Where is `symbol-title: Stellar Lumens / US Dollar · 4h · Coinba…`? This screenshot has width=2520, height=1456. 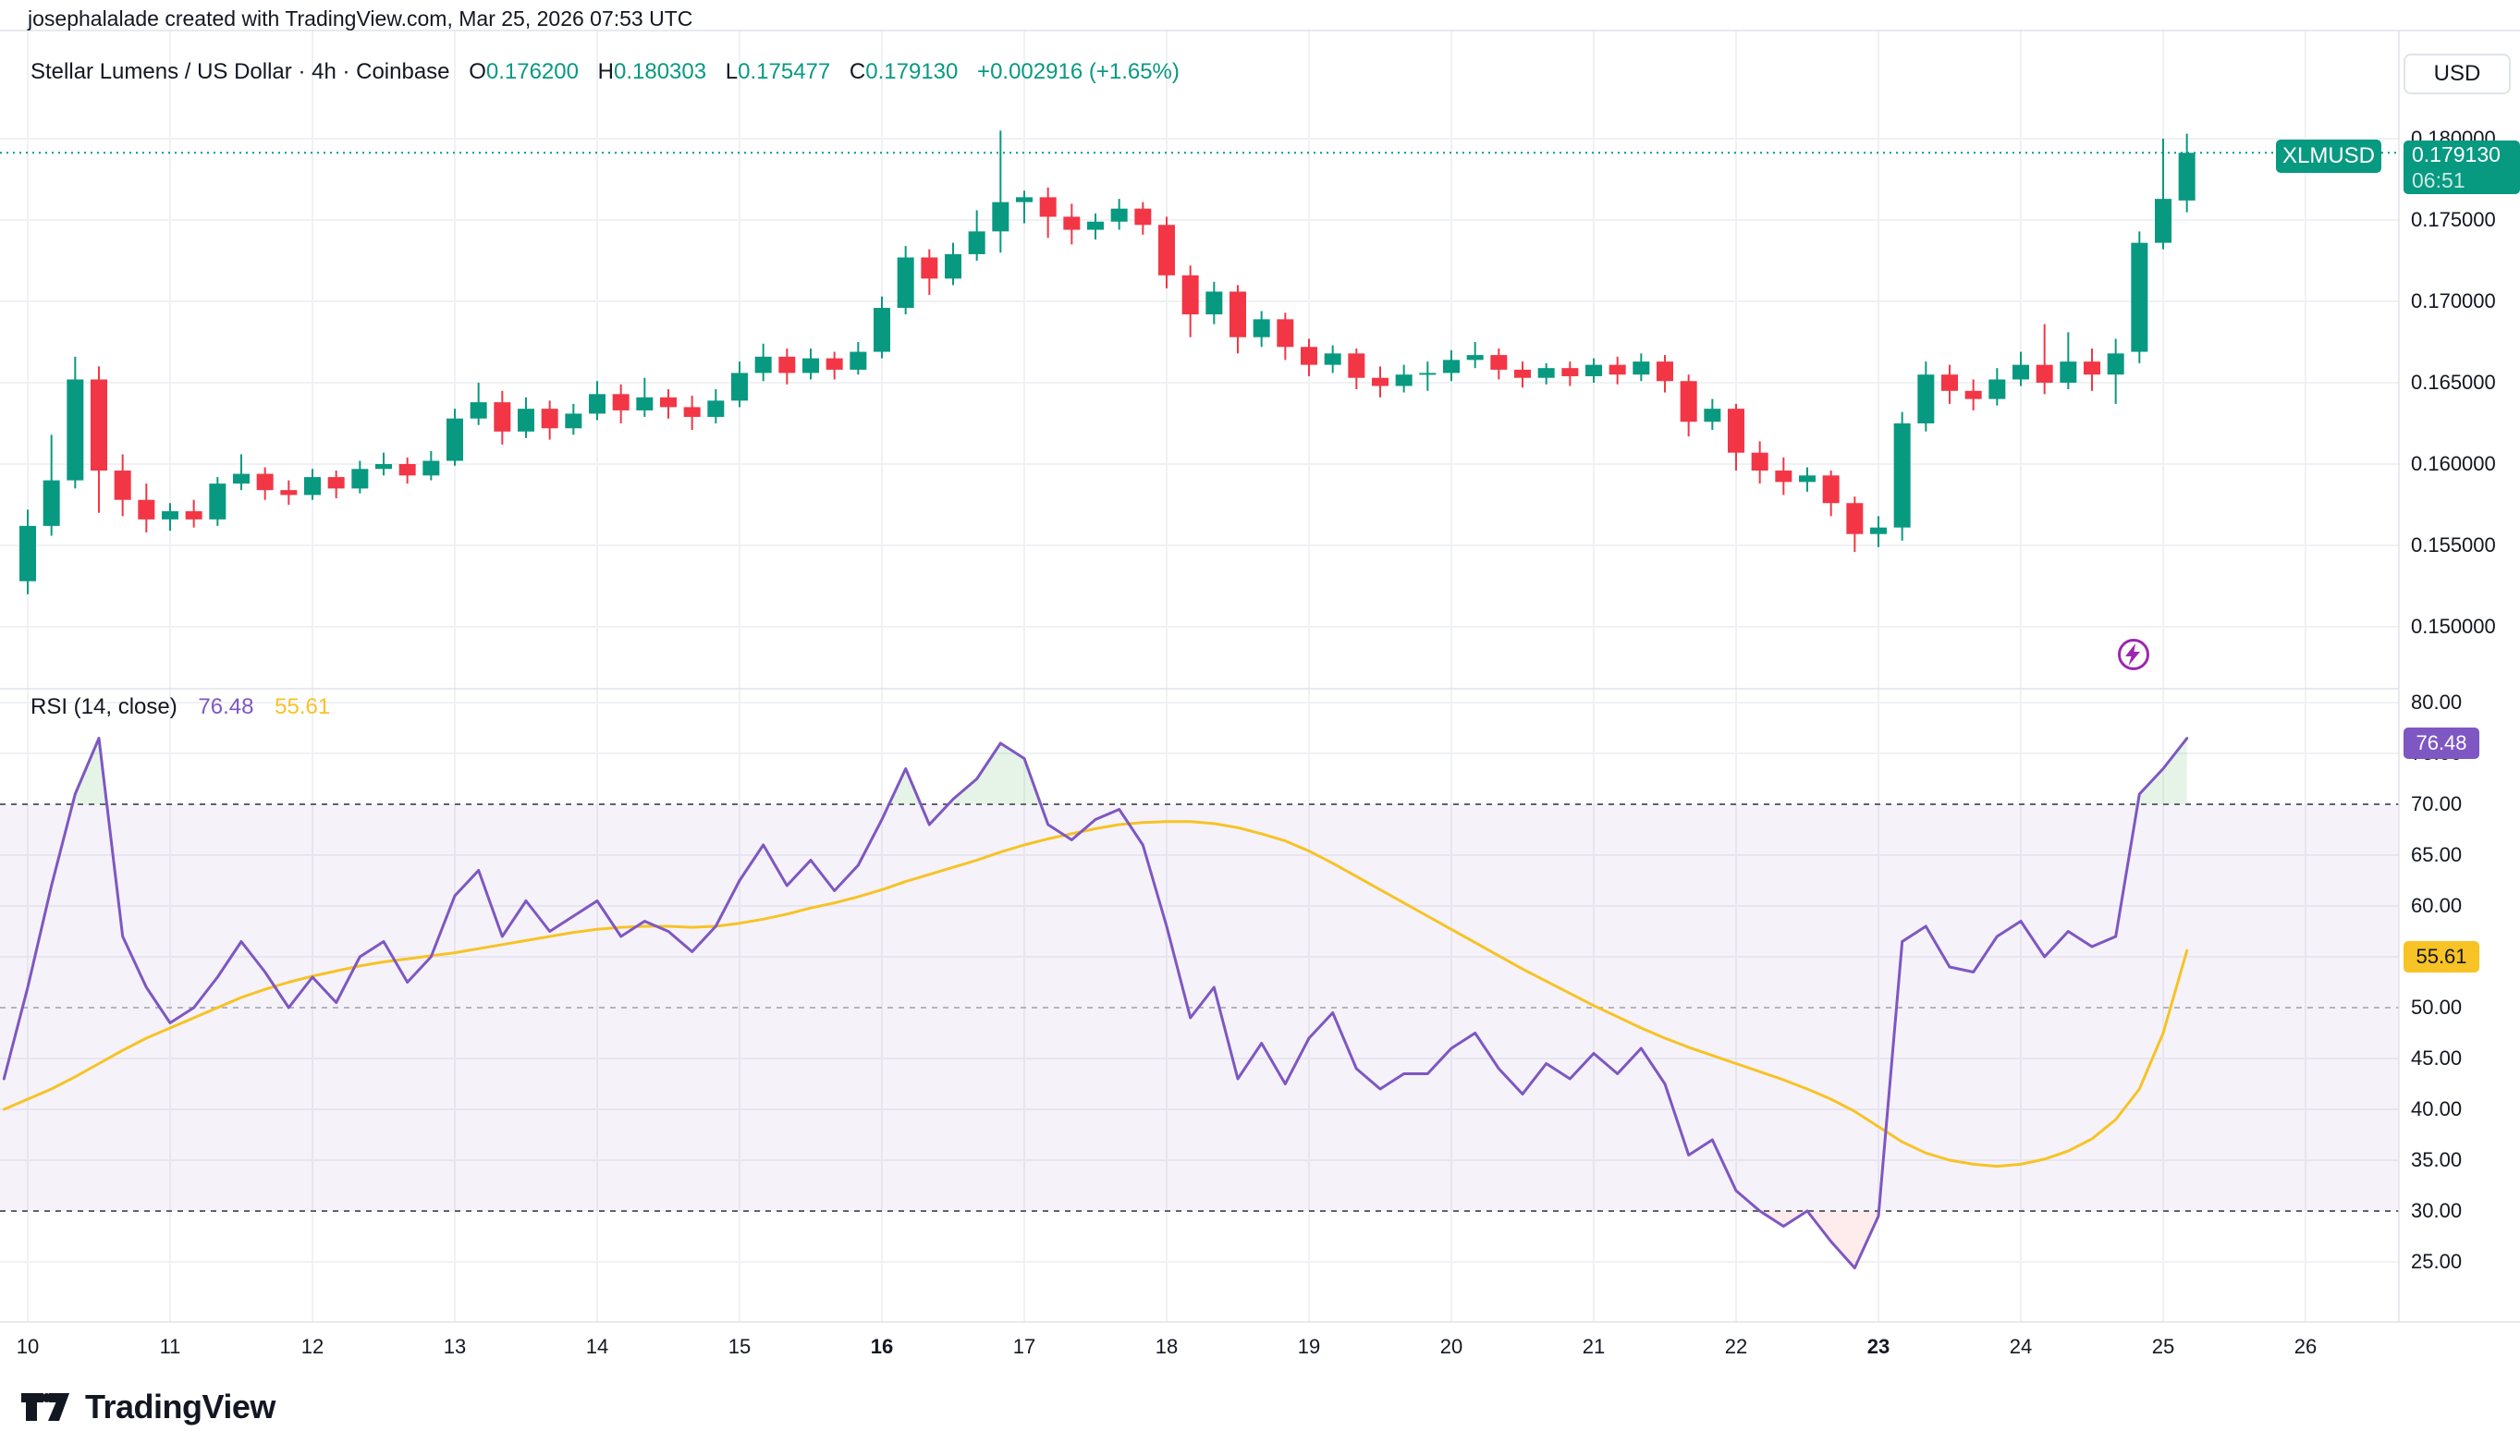 symbol-title: Stellar Lumens / US Dollar · 4h · Coinba… is located at coordinates (240, 71).